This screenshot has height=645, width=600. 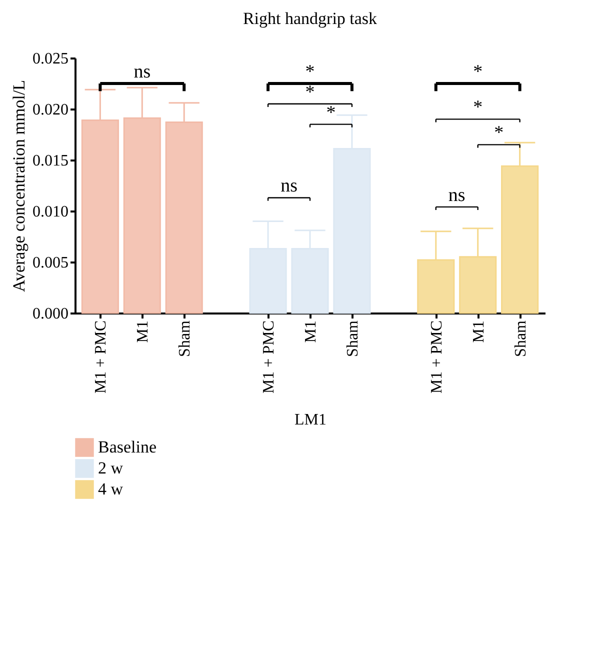 I want to click on y-axis-title: Average concentration mmol/L, so click(x=19, y=186).